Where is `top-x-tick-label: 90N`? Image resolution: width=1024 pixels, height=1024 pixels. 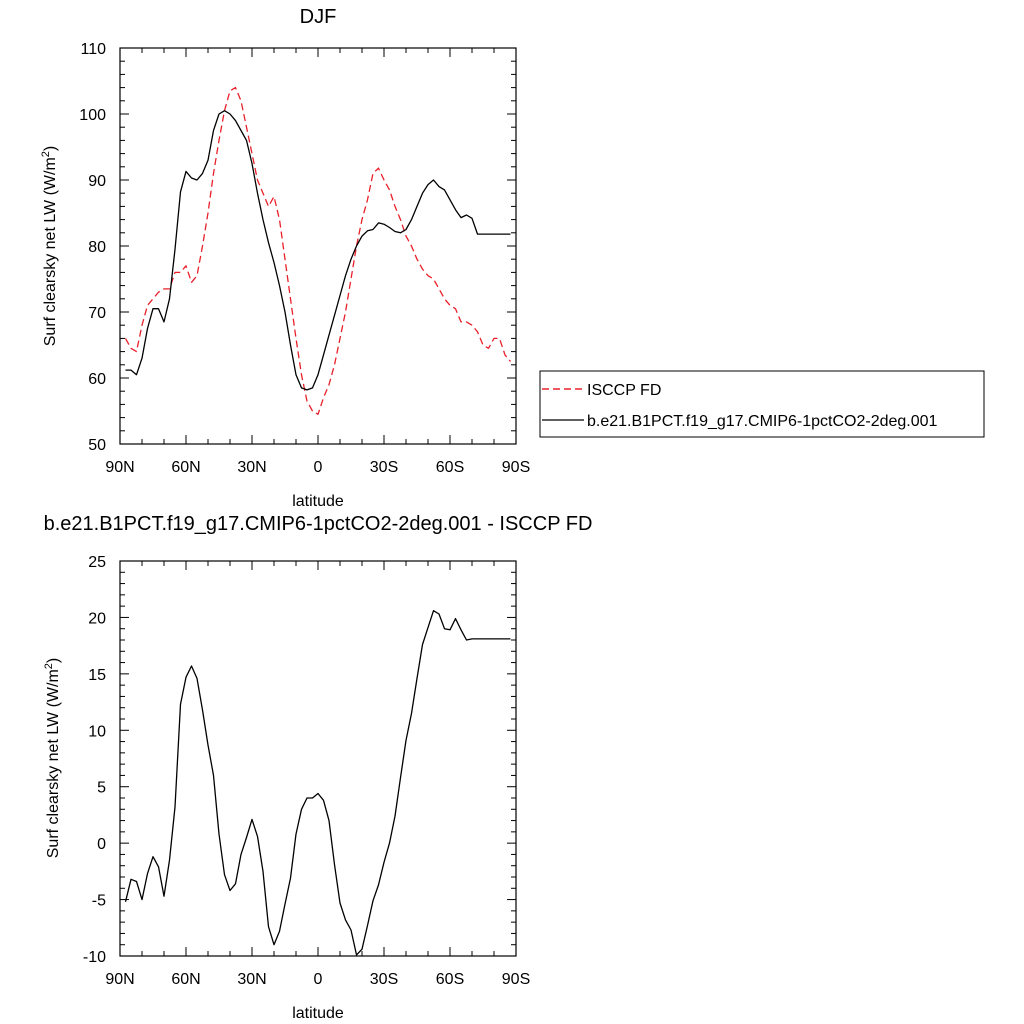
top-x-tick-label: 90N is located at coordinates (119, 467).